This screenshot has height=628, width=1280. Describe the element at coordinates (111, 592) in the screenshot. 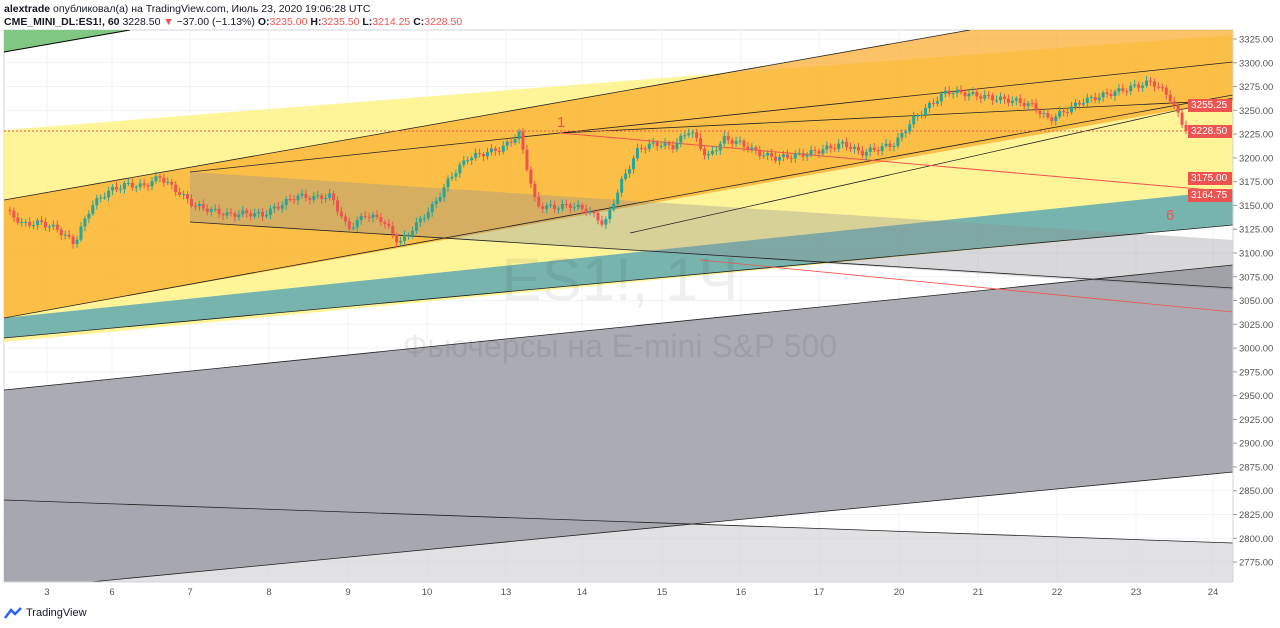

I see `x-tick-label: 6` at that location.